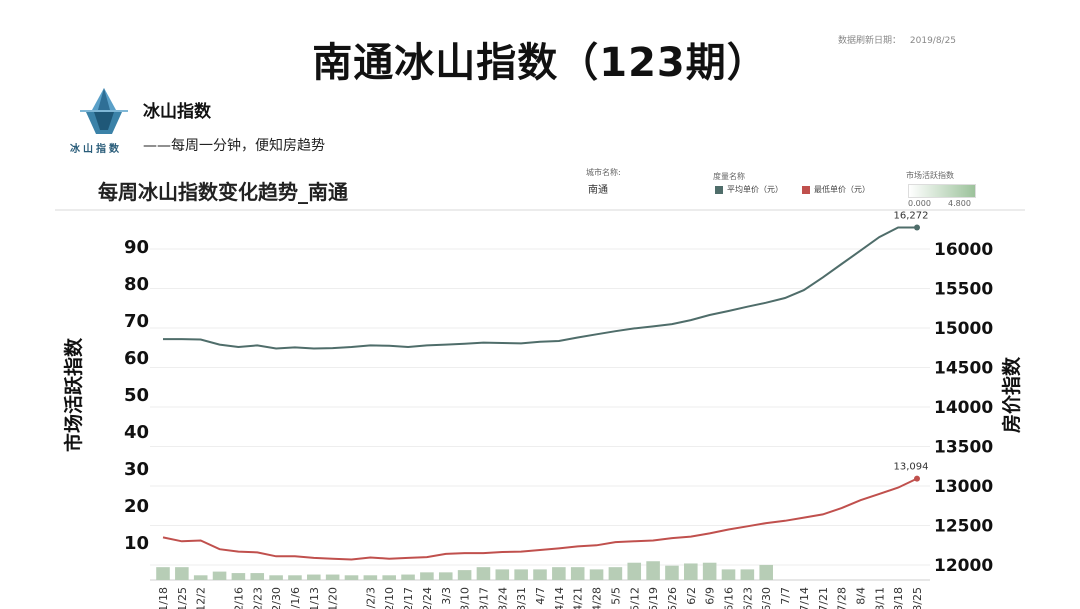  What do you see at coordinates (104, 111) in the screenshot?
I see `iceberg-logo-icon` at bounding box center [104, 111].